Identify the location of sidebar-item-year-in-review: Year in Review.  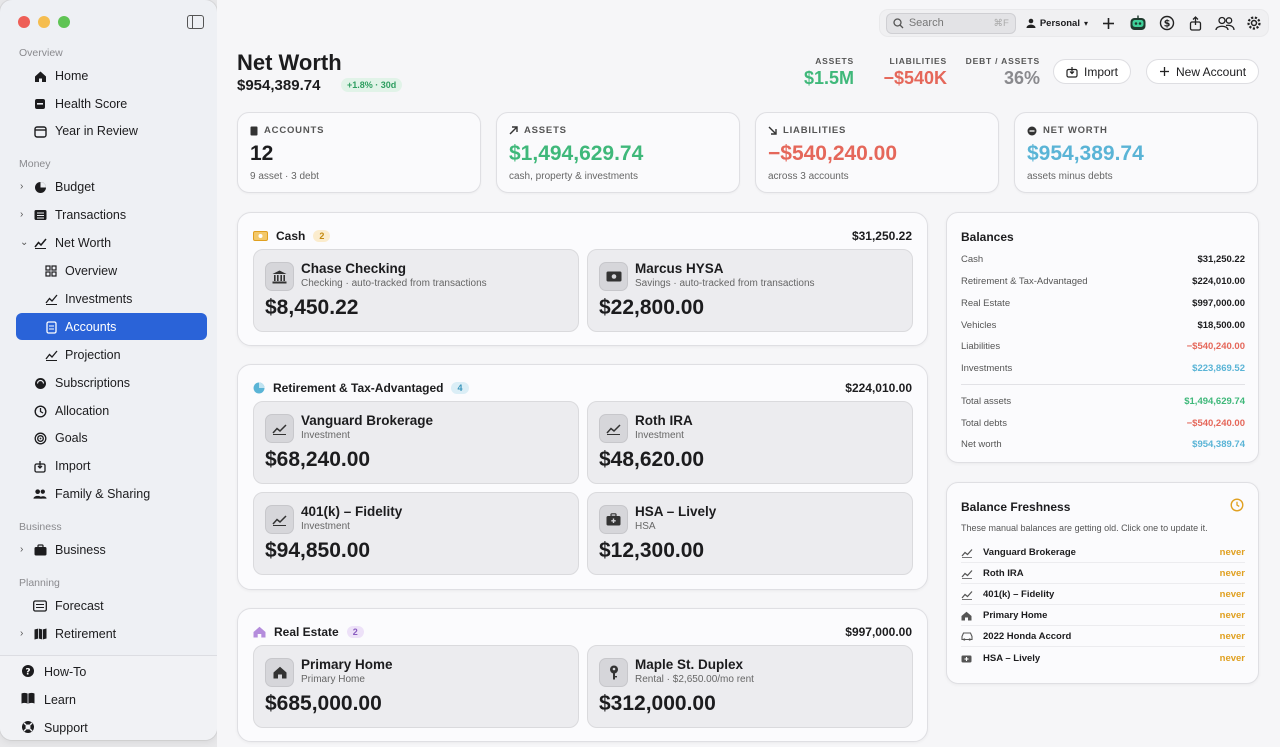
(111, 130).